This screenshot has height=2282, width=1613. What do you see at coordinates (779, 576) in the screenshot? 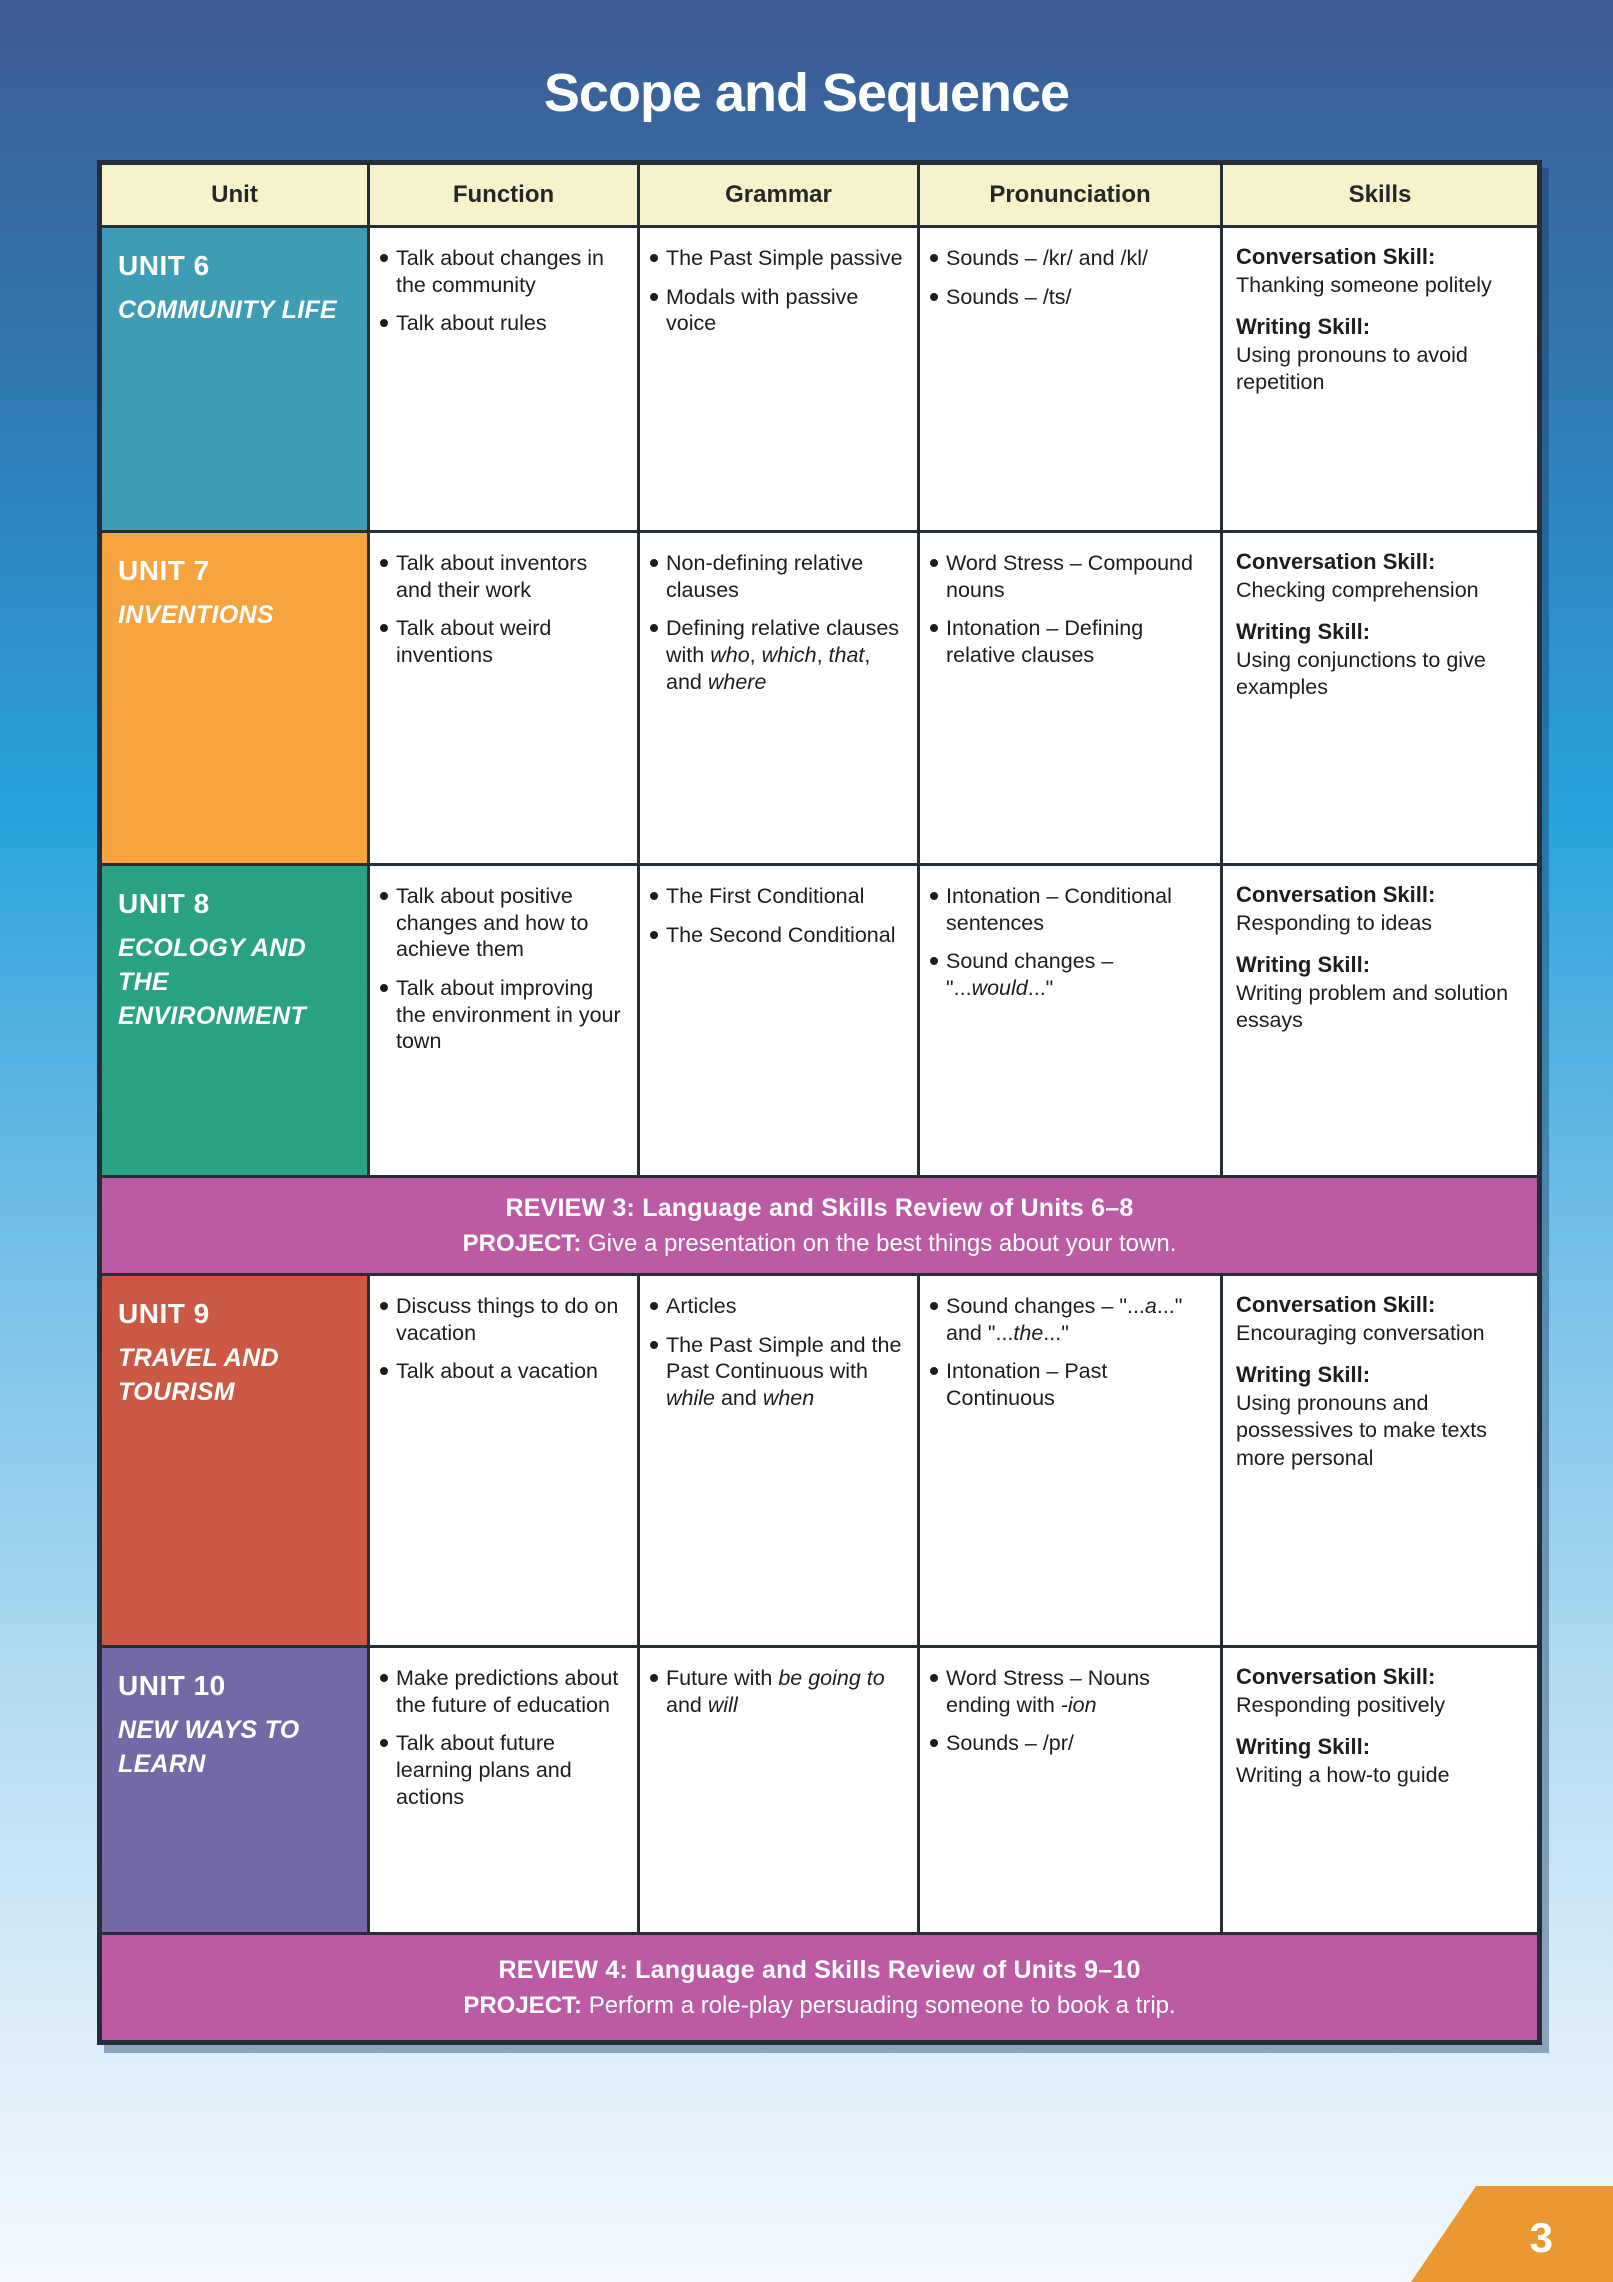
I see `bullet-item: Non-defining relative clauses` at bounding box center [779, 576].